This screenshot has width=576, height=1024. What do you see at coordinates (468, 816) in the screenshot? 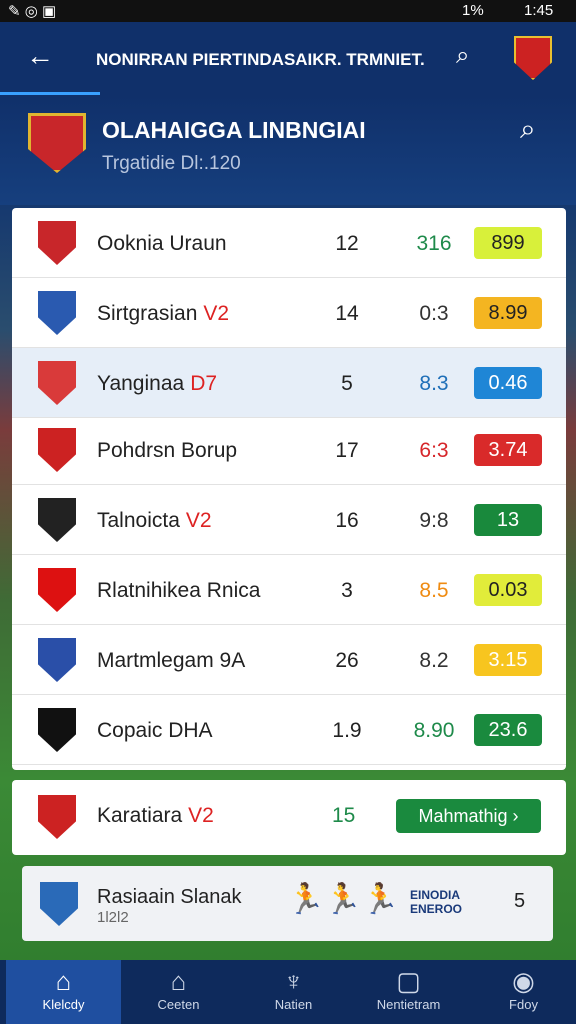
I see `match-button: Mahmathig ›` at bounding box center [468, 816].